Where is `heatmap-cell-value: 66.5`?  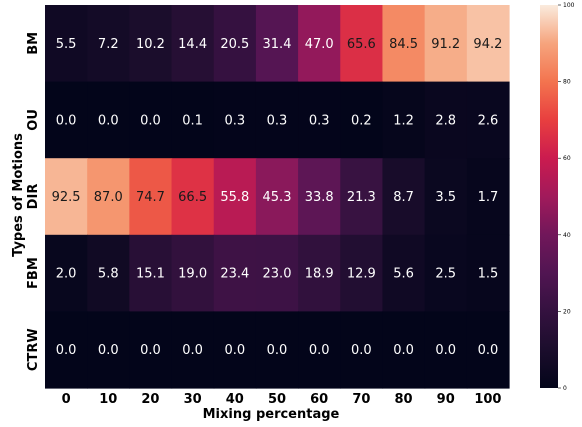 heatmap-cell-value: 66.5 is located at coordinates (192, 197).